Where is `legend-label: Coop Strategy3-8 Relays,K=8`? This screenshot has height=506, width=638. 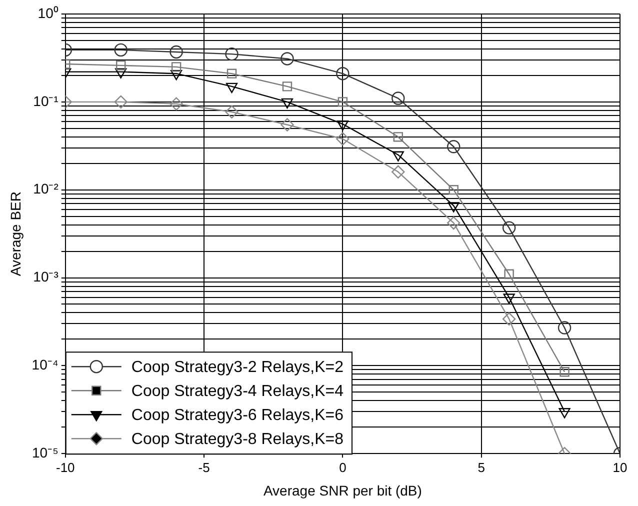
legend-label: Coop Strategy3-8 Relays,K=8 is located at coordinates (237, 439).